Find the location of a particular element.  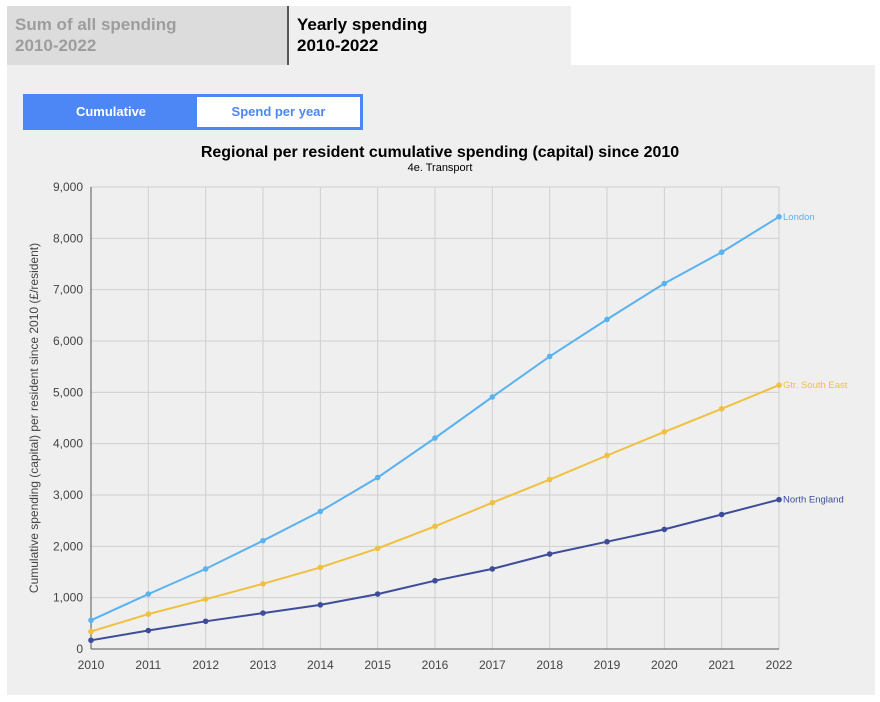

x-tick-label: 2011 is located at coordinates (148, 665).